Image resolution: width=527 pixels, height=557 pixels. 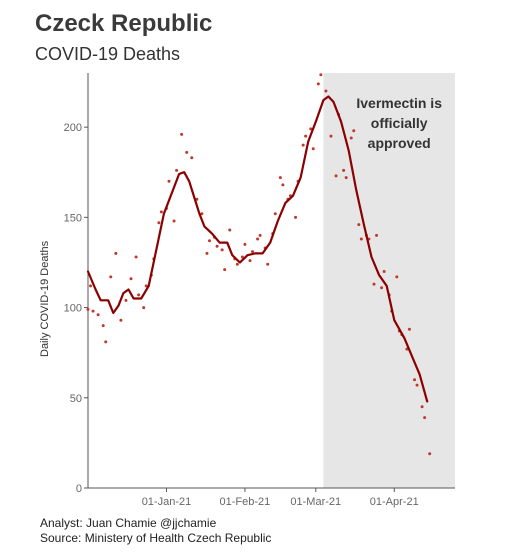 I want to click on annotation-line: Ivermectin is, so click(x=399, y=103).